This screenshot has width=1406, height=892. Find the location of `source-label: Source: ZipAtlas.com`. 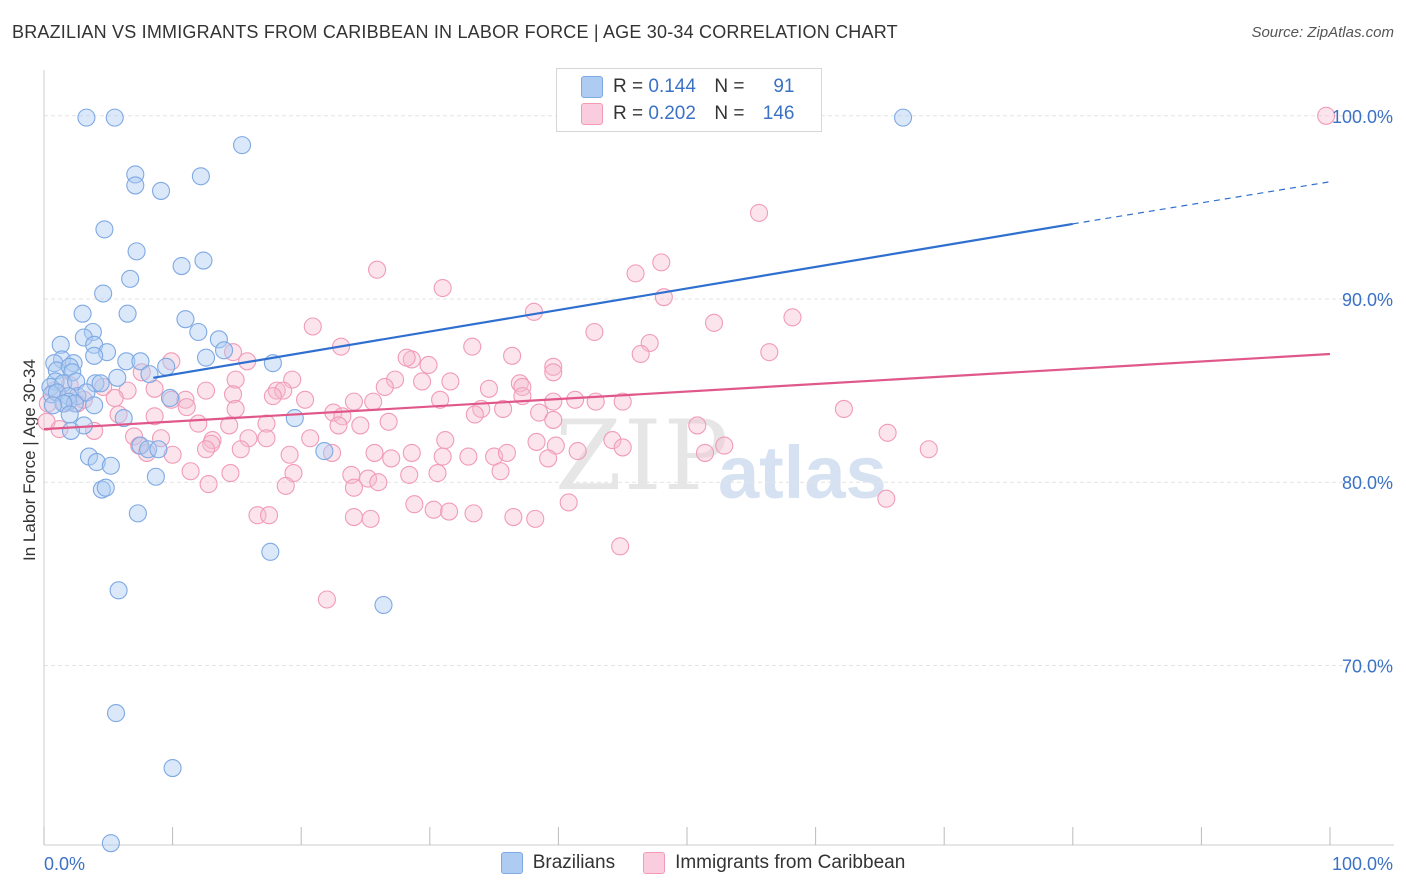

source-label: Source: ZipAtlas.com is located at coordinates (1322, 32).